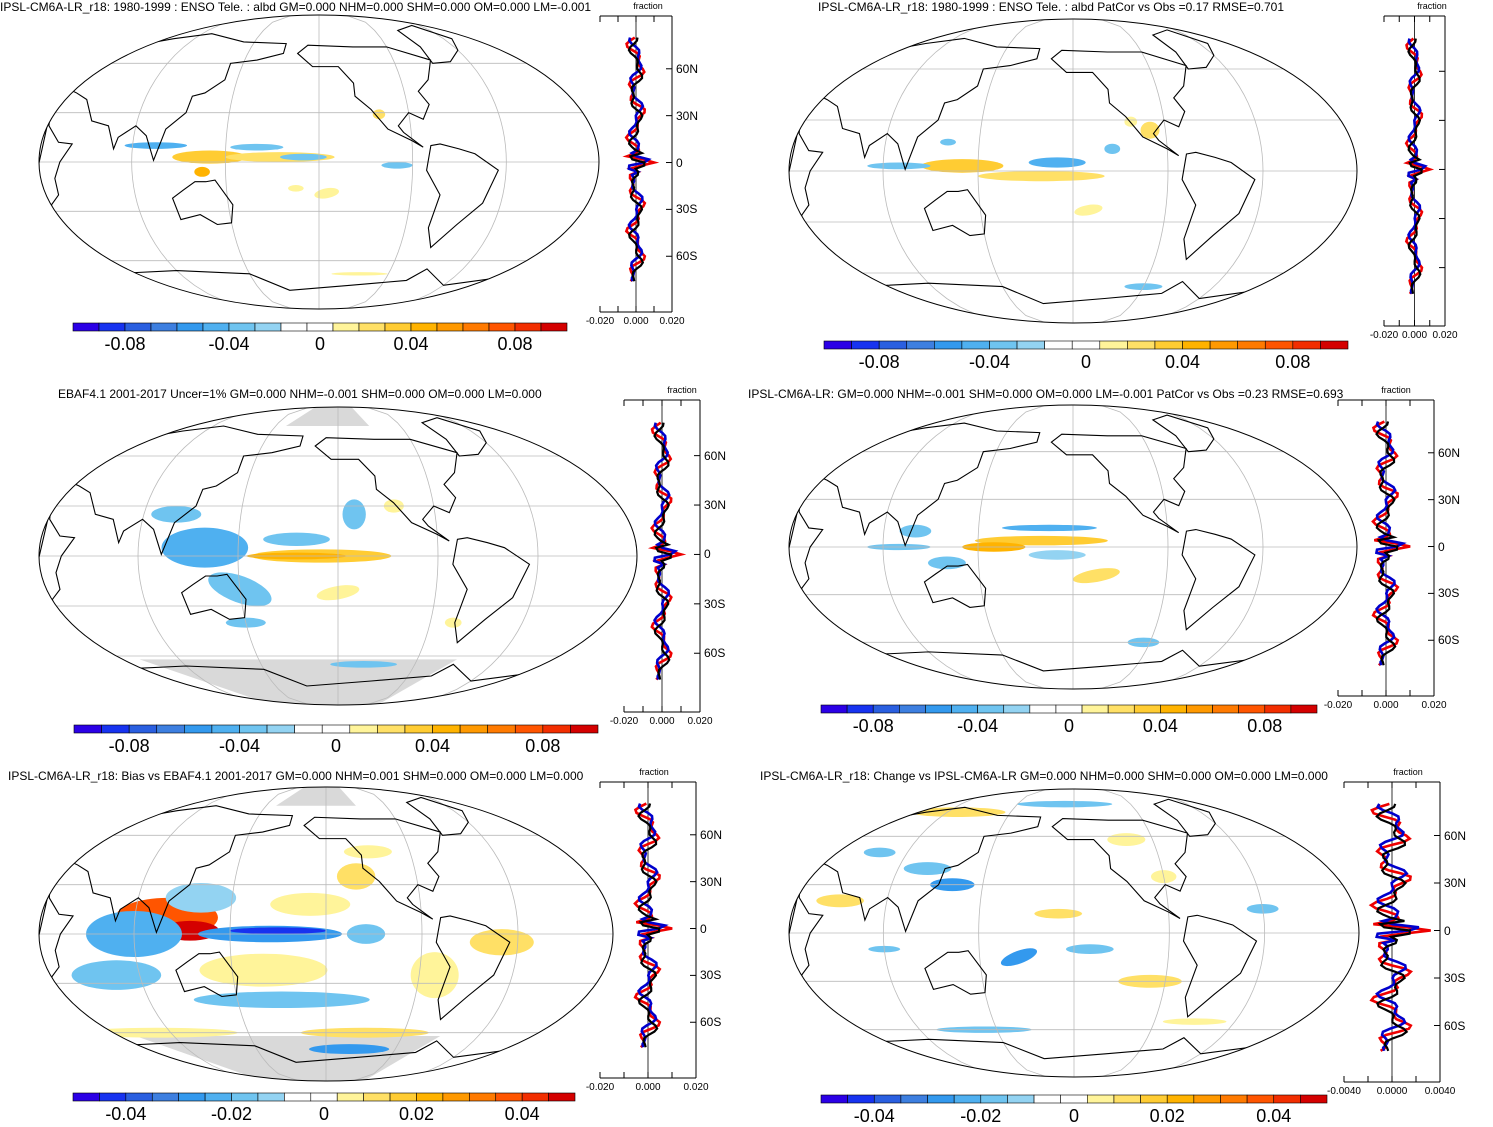 This screenshot has width=1493, height=1127. What do you see at coordinates (873, 726) in the screenshot?
I see `colorbar-tick-label: -0.08` at bounding box center [873, 726].